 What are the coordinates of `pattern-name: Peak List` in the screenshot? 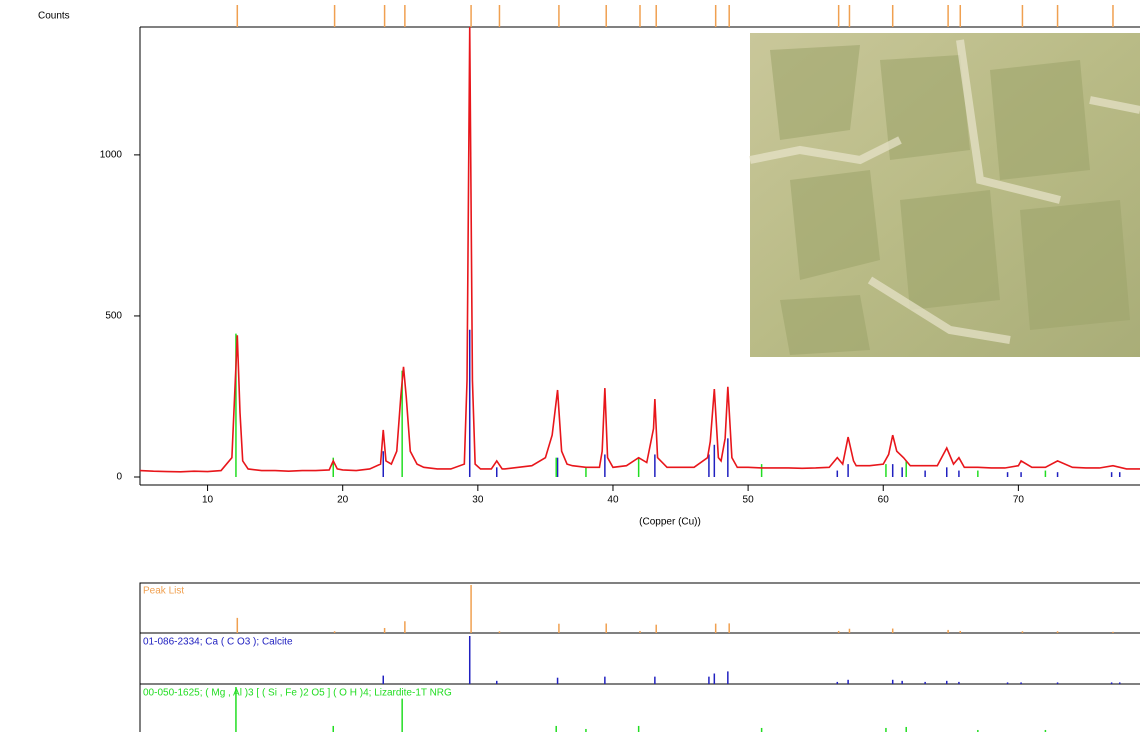 It's located at (163, 591).